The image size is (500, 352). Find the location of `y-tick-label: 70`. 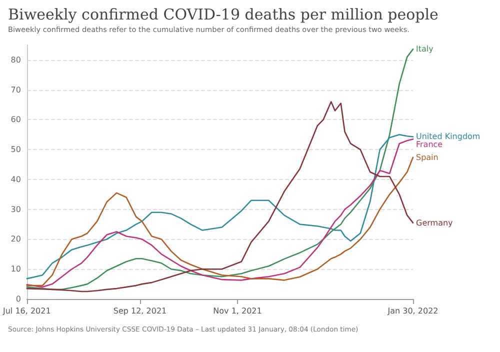

y-tick-label: 70 is located at coordinates (15, 89).